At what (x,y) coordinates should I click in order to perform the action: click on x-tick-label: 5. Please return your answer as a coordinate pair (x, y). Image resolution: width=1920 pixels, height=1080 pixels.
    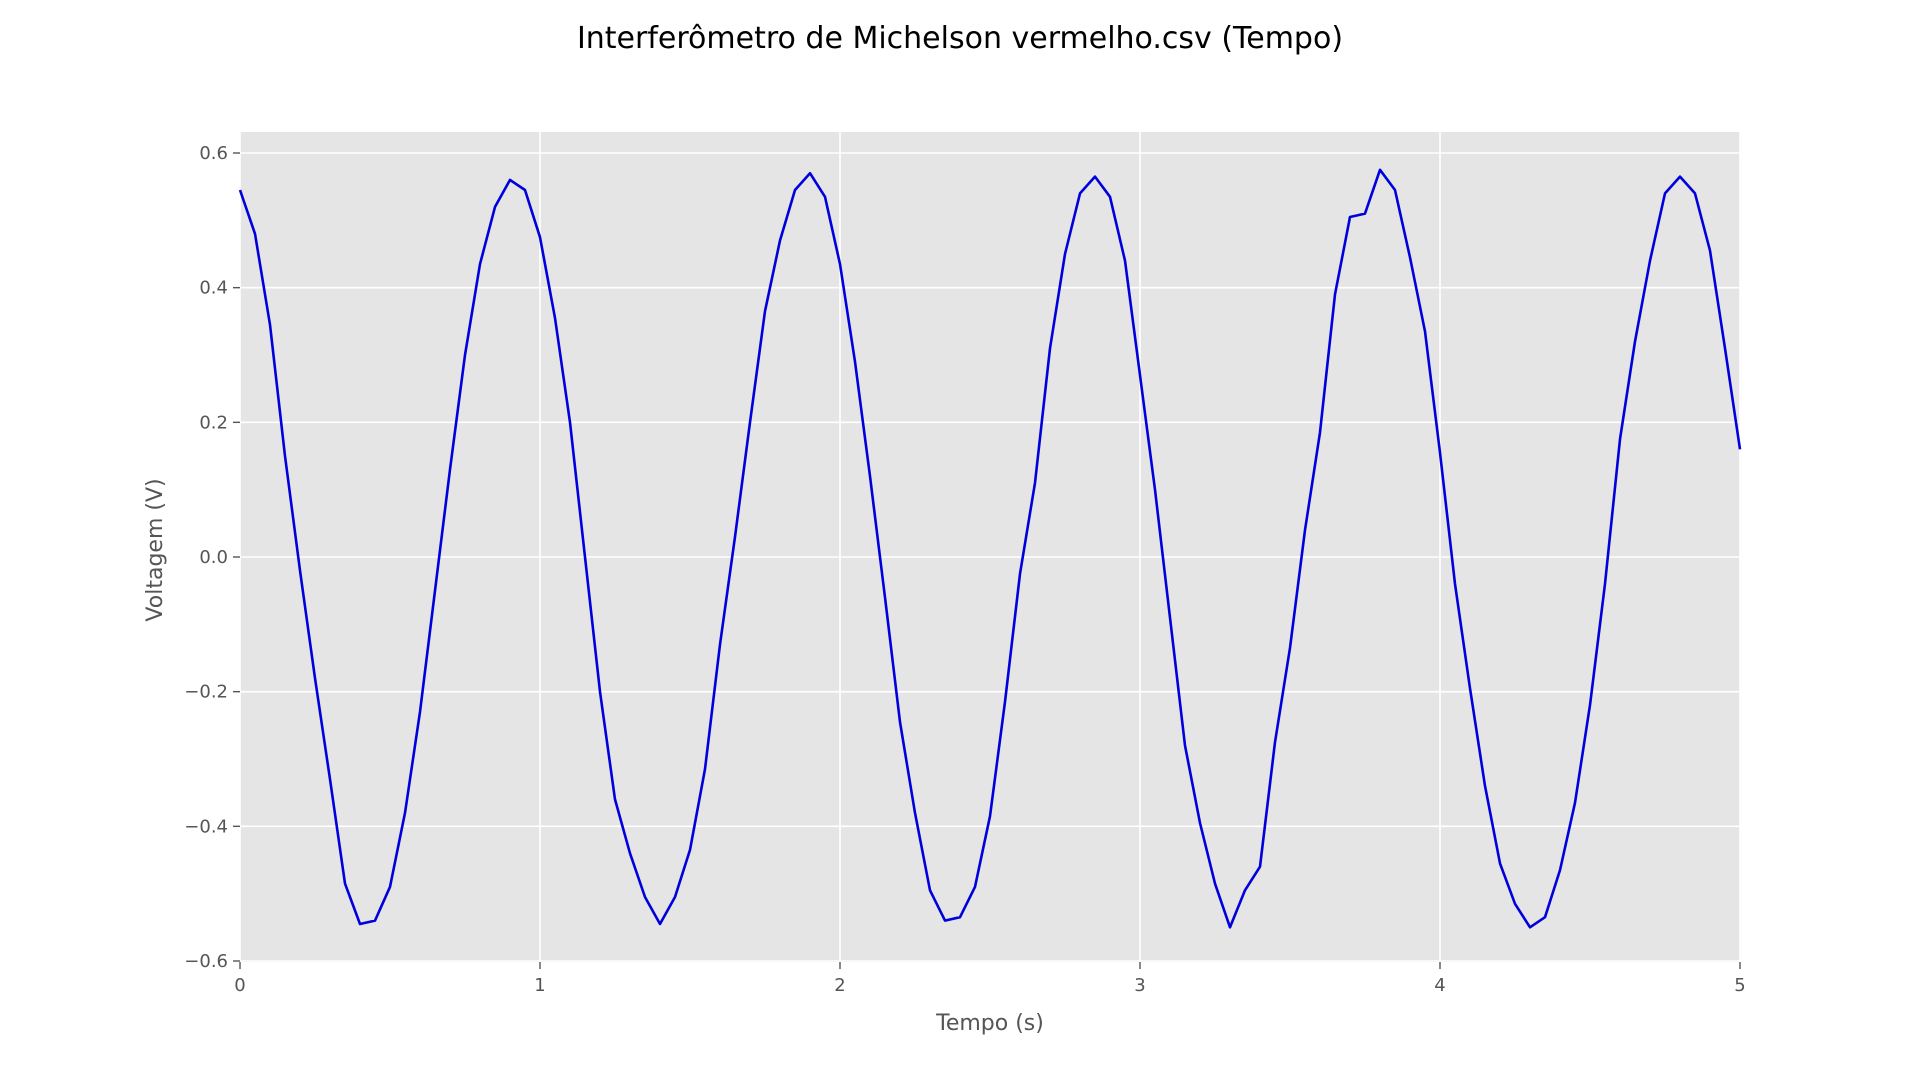
    Looking at the image, I should click on (1739, 985).